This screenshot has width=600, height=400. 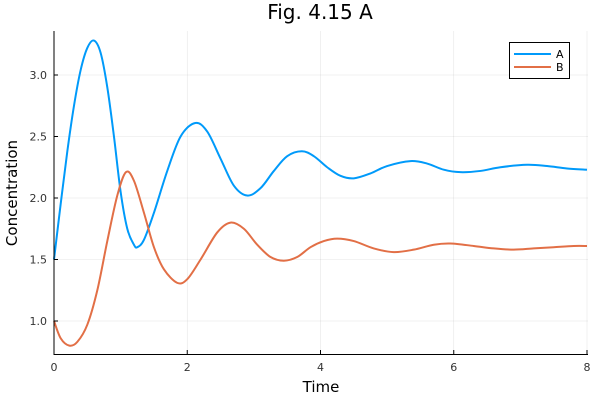 What do you see at coordinates (321, 387) in the screenshot?
I see `x-axis-label: Time` at bounding box center [321, 387].